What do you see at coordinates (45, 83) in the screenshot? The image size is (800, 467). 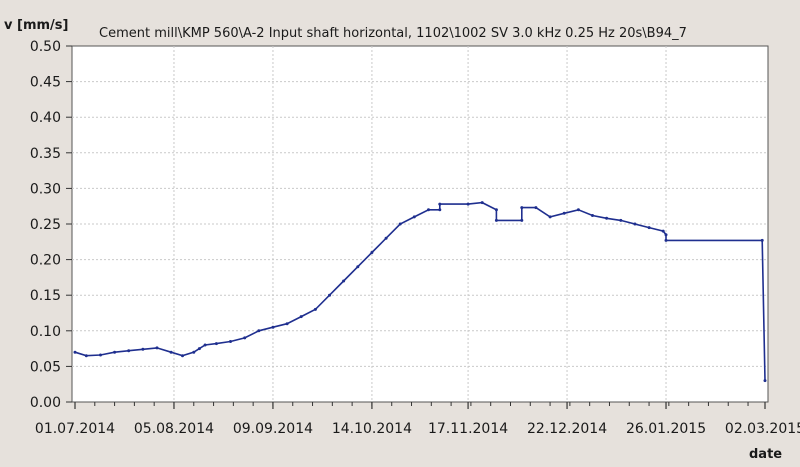 I see `y-tick-label: 0.45` at bounding box center [45, 83].